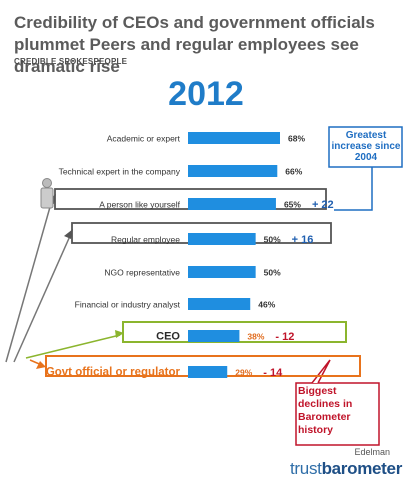 This screenshot has width=412, height=500. I want to click on increase-callout-pointer, so click(353, 189).